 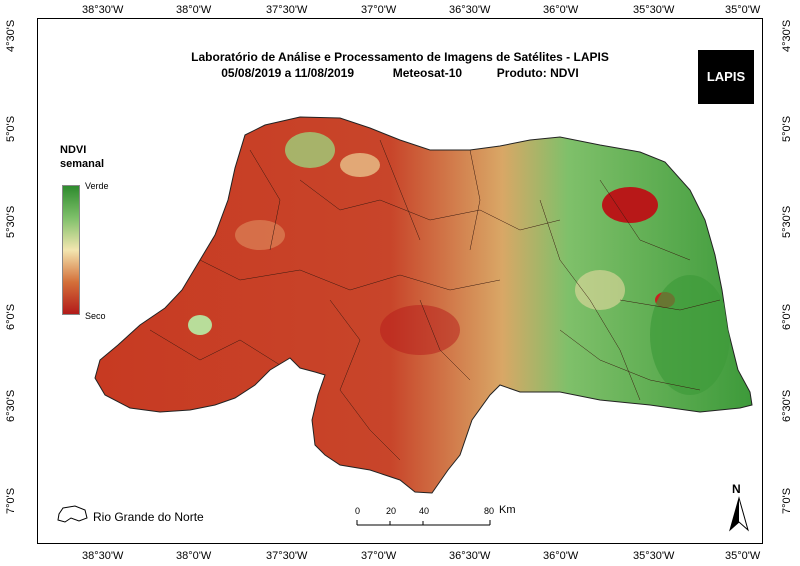 I want to click on period-text: 05/08/2019 a 11/08/2019, so click(x=288, y=73).